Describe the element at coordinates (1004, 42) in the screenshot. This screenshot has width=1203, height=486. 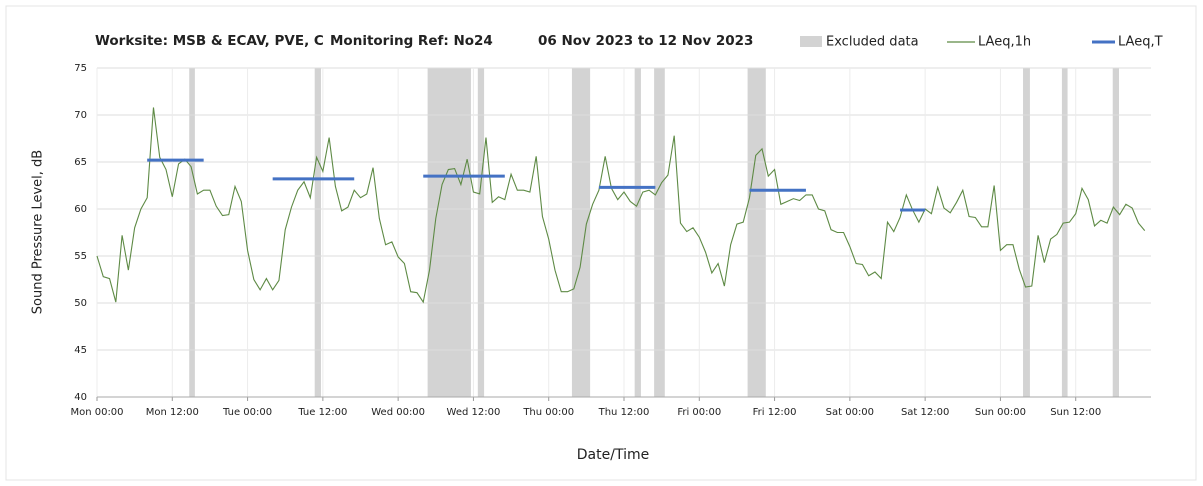
I see `legend-label: LAeq,1h` at that location.